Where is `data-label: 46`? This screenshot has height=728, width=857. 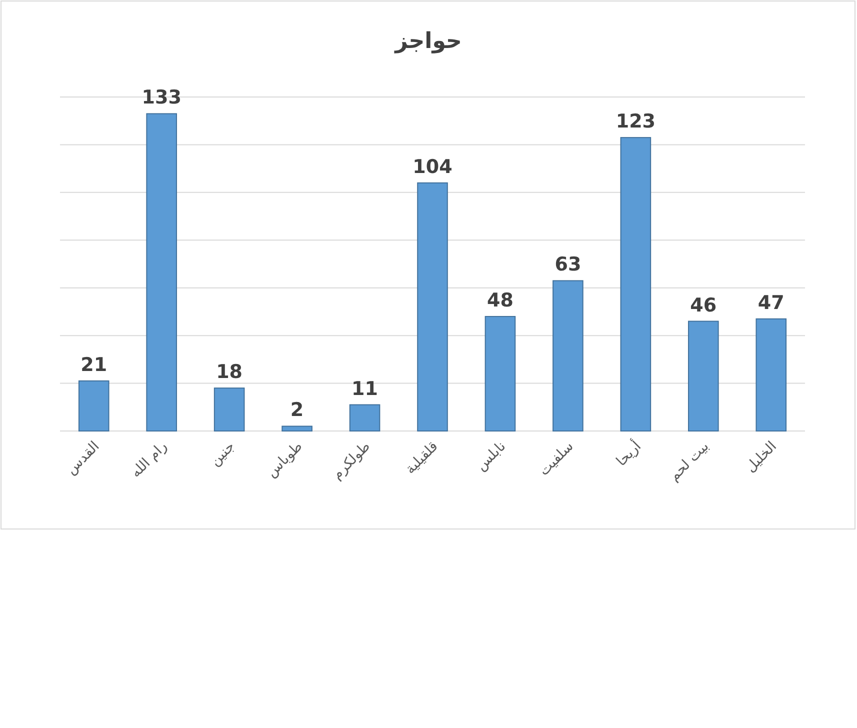
data-label: 46 is located at coordinates (703, 305).